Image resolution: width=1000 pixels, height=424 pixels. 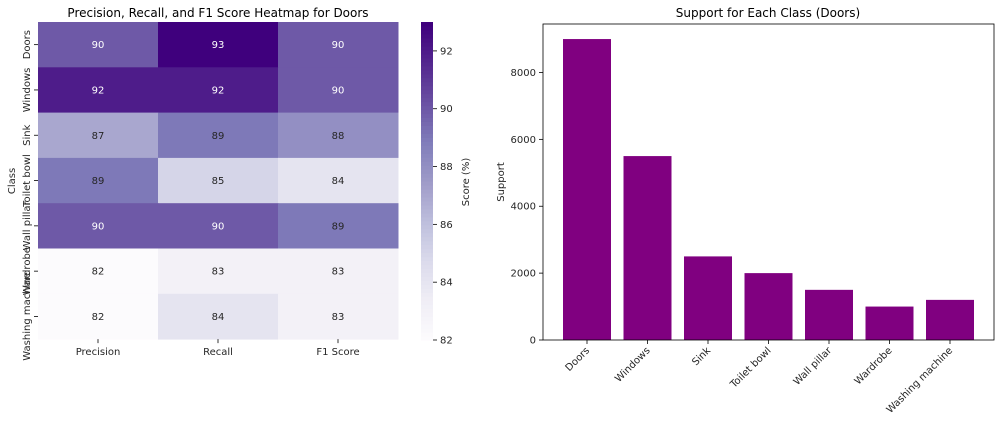 What do you see at coordinates (446, 225) in the screenshot?
I see `colorbar-tick-label: 86` at bounding box center [446, 225].